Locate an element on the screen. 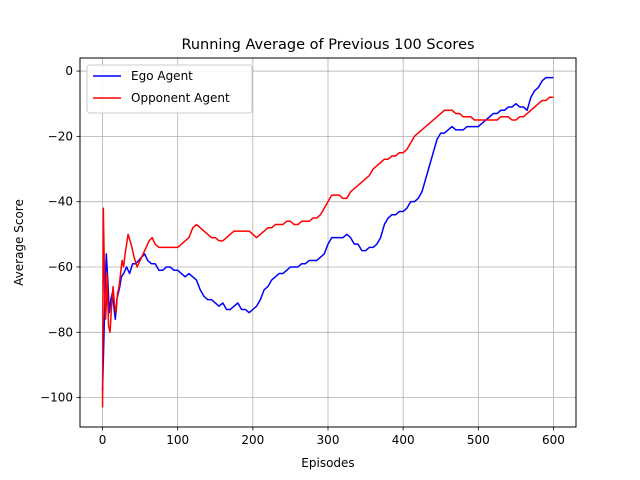 Image resolution: width=640 pixels, height=480 pixels. x-tick-label: 100 is located at coordinates (177, 440).